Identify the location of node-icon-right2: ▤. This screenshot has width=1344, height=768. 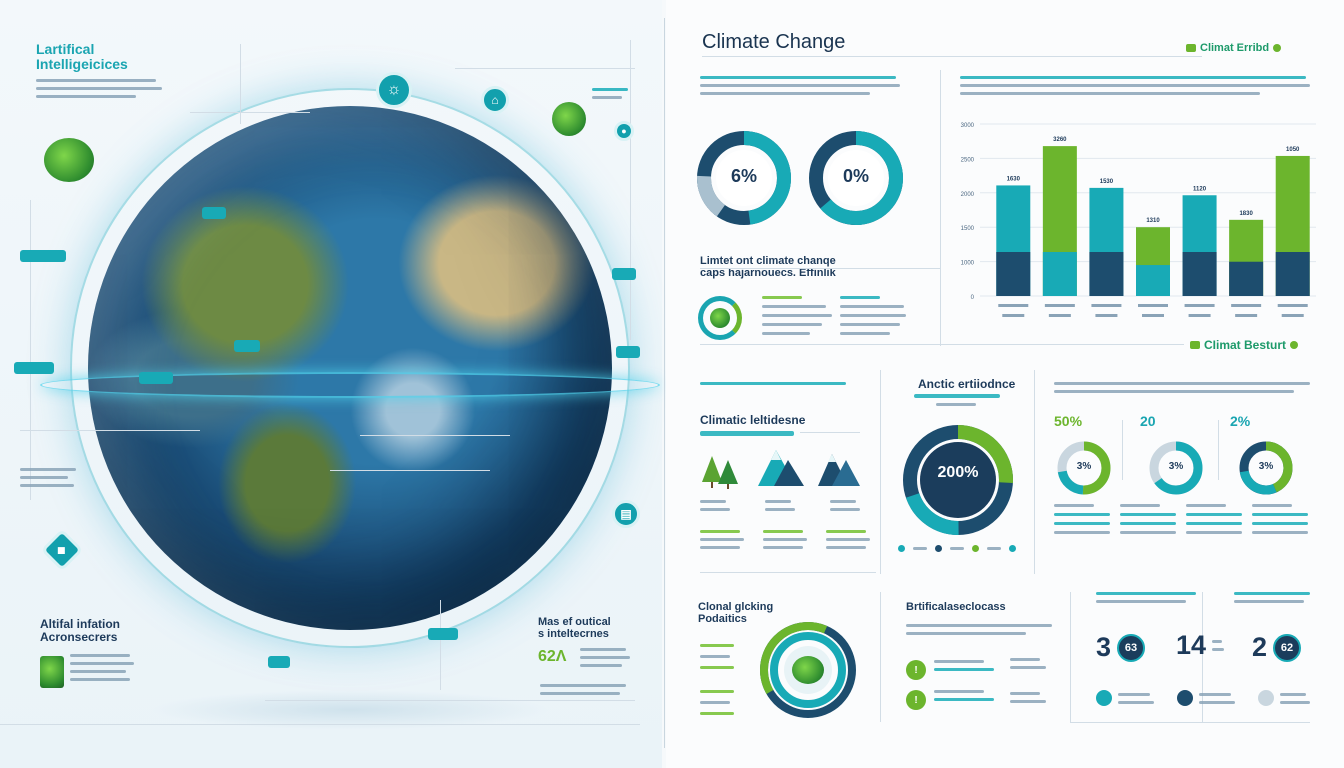
(626, 514).